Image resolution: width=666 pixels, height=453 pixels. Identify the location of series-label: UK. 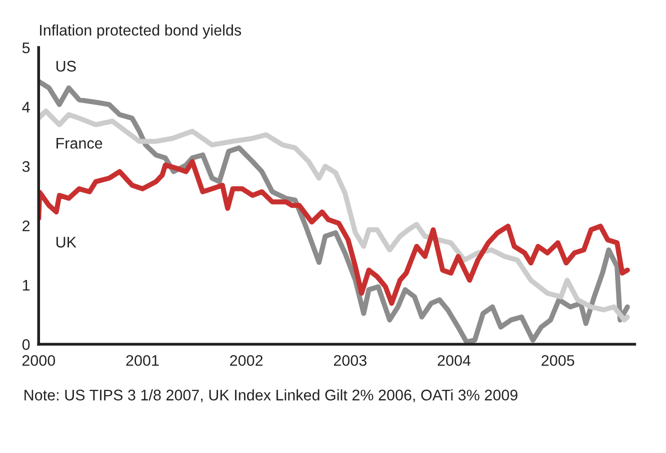
(66, 242).